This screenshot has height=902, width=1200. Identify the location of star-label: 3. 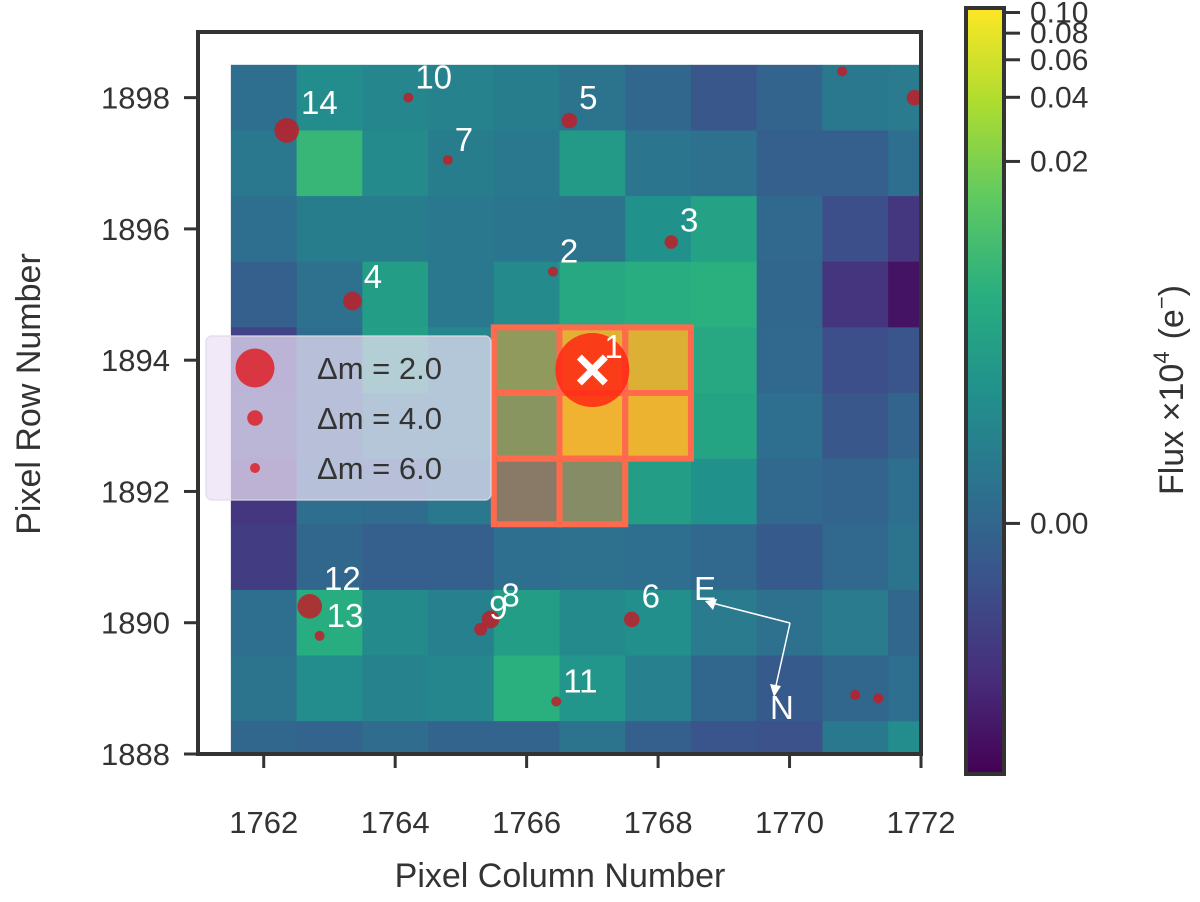
(689, 219).